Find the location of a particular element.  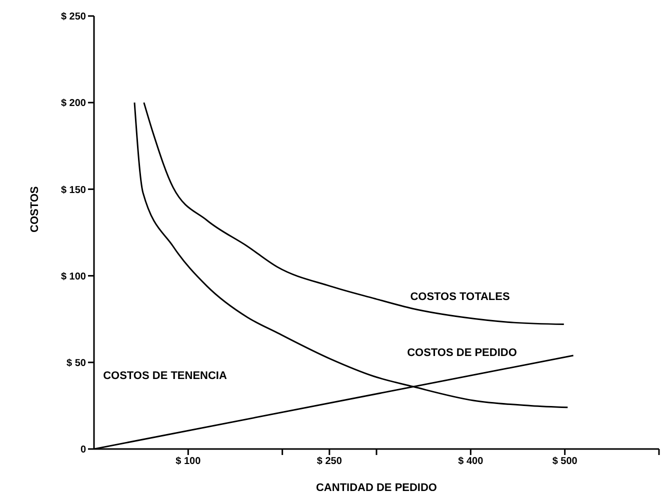

annotation: COSTOS DE TENENCIA is located at coordinates (165, 376).